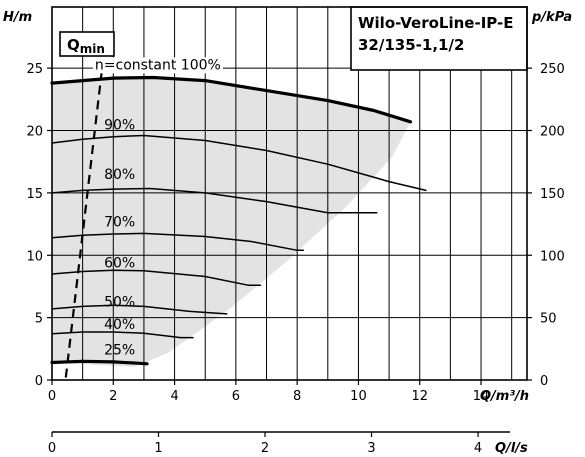 The image size is (585, 457). What do you see at coordinates (119, 350) in the screenshot?
I see `curve-label: 25%` at bounding box center [119, 350].